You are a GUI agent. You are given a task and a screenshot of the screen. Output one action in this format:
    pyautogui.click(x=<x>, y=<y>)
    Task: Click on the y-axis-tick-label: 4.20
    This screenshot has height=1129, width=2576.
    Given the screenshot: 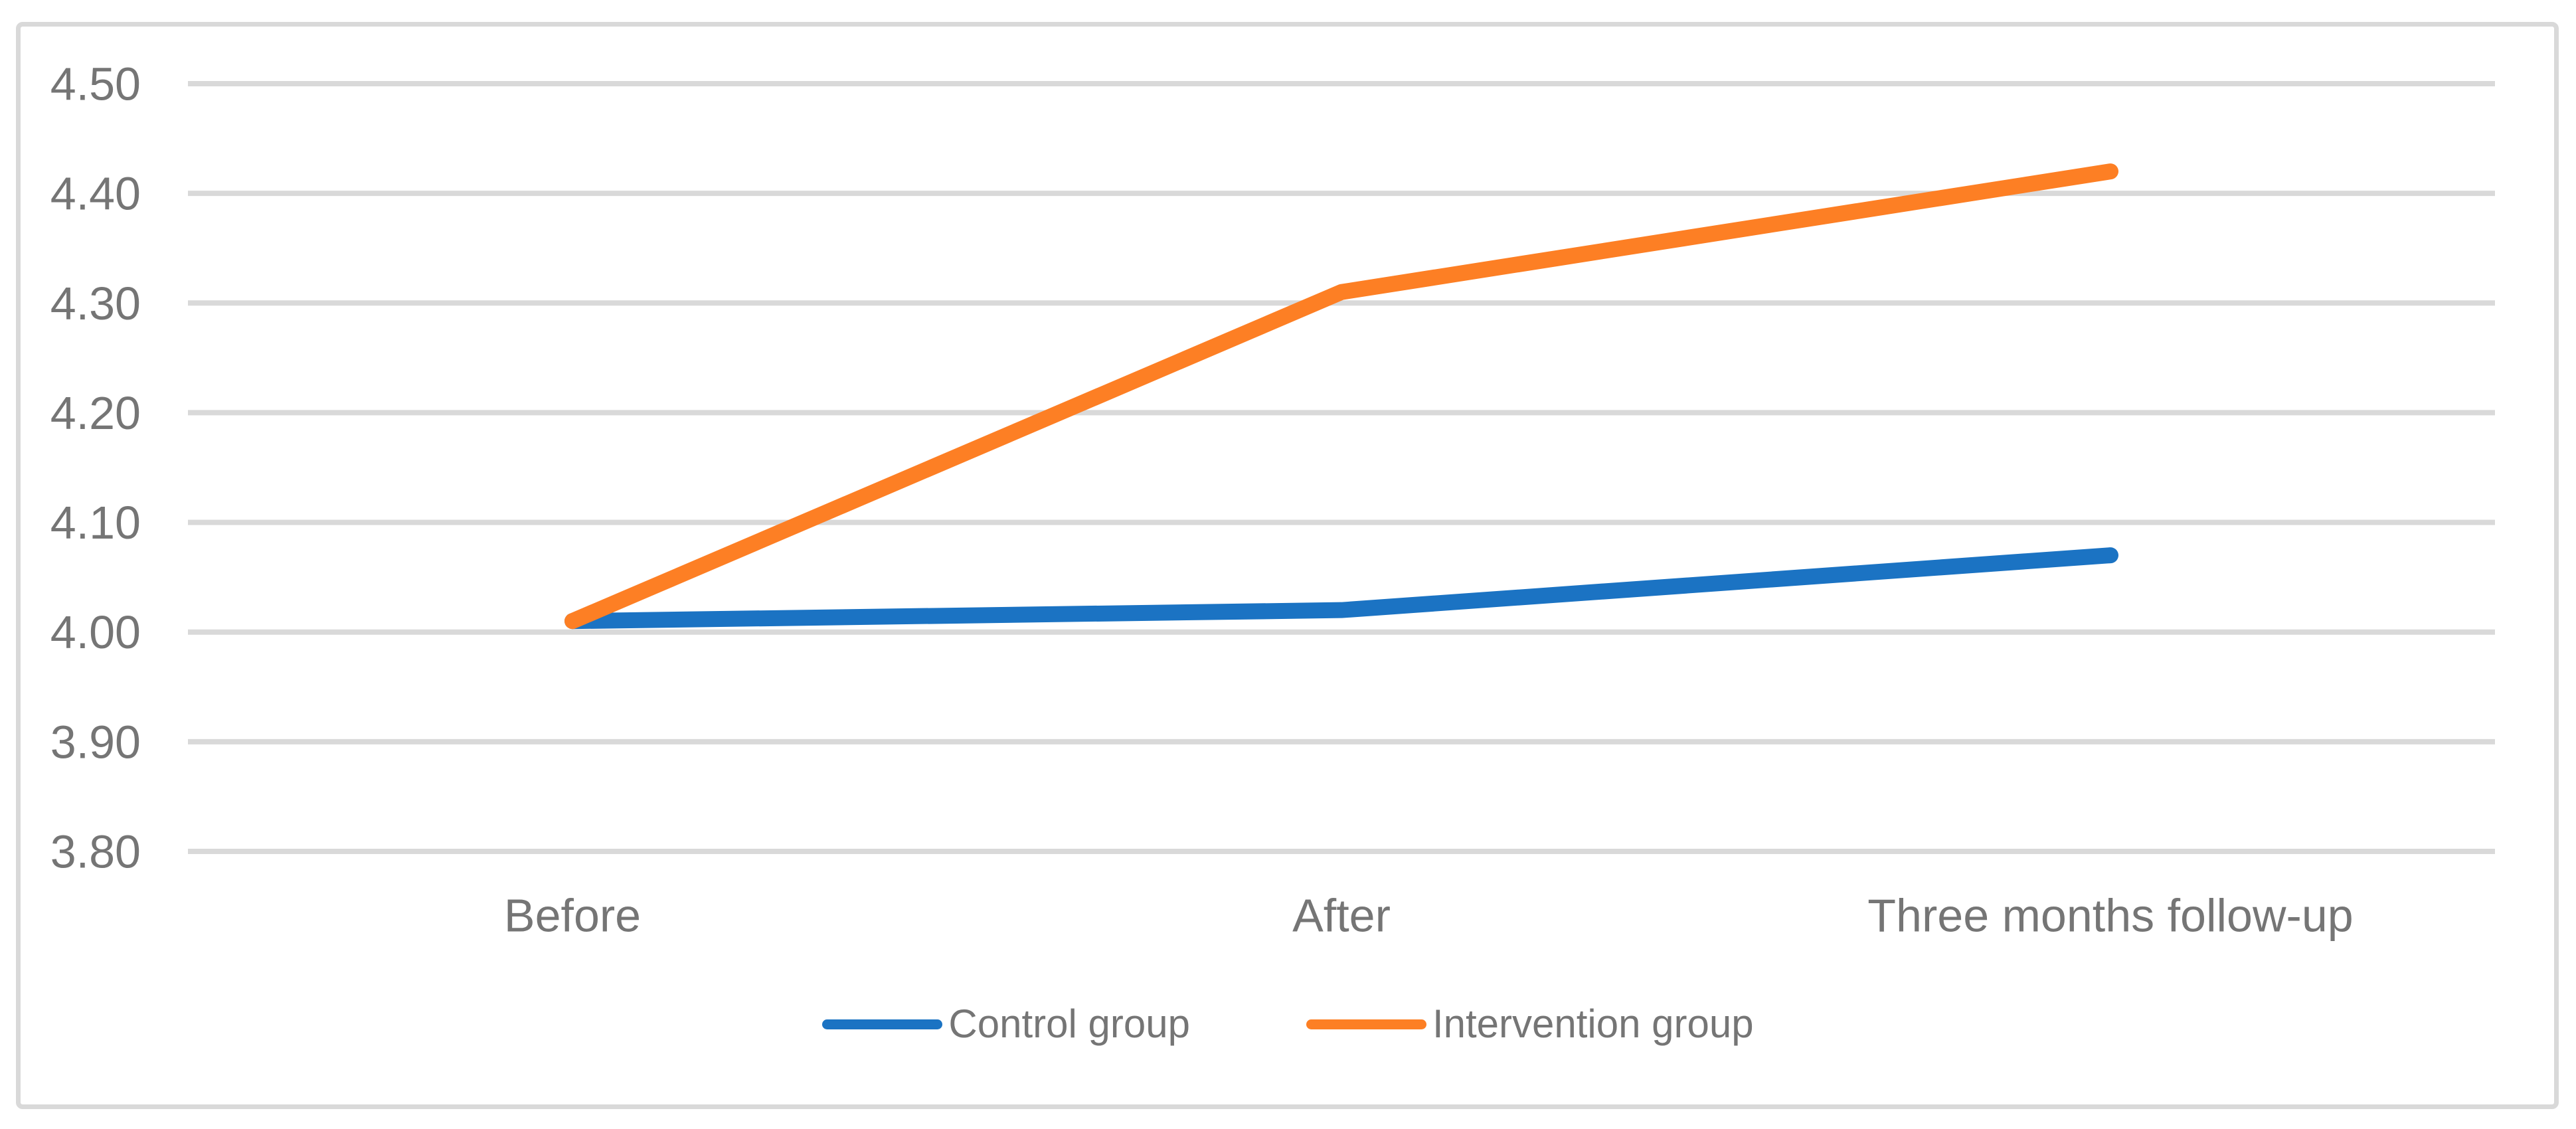 What is the action you would take?
    pyautogui.click(x=95, y=413)
    